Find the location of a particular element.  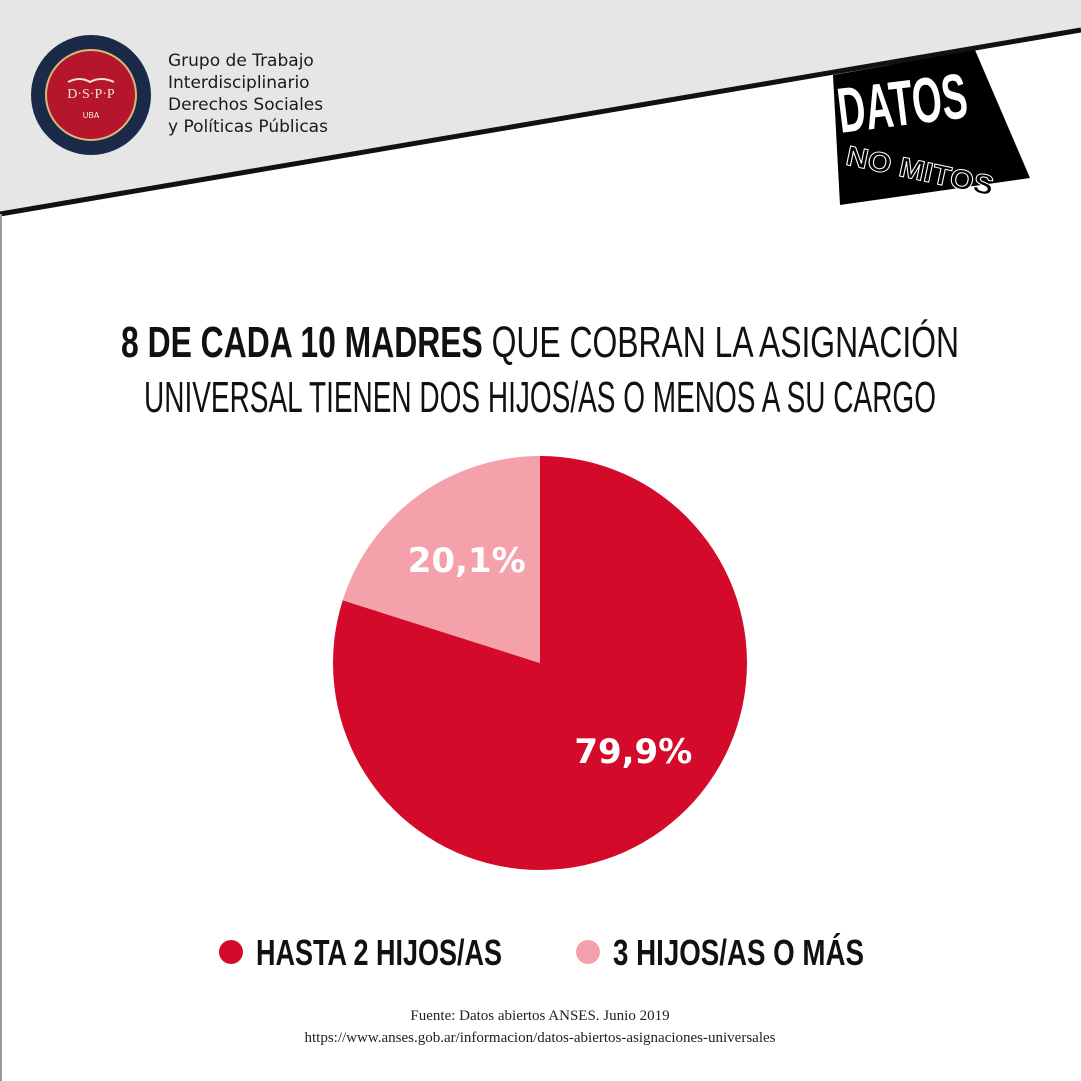

logo-center is located at coordinates (91, 95).